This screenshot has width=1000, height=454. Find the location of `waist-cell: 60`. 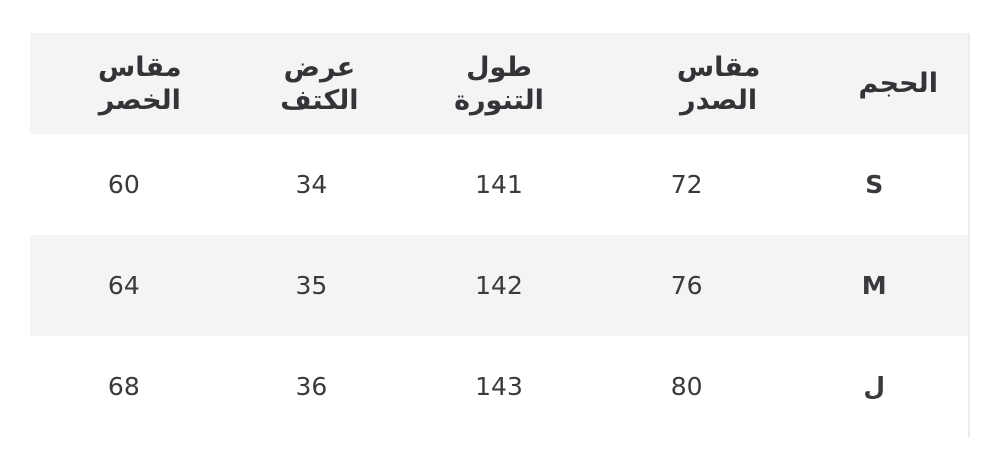

waist-cell: 60 is located at coordinates (123, 184).